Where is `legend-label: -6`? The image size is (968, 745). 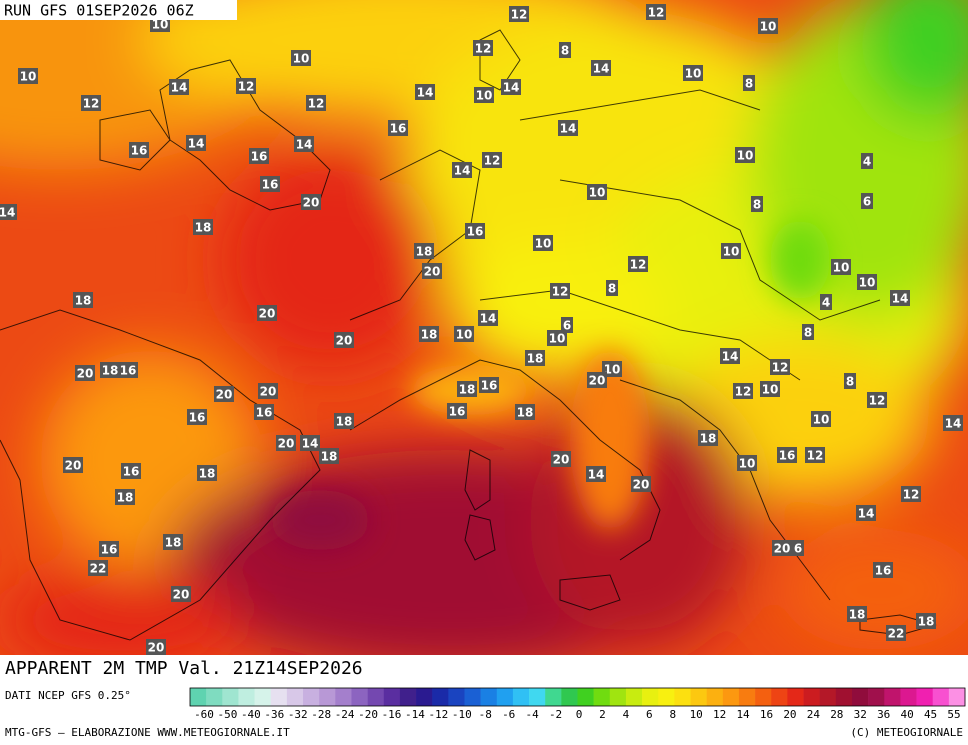
legend-label: -6 is located at coordinates (508, 714).